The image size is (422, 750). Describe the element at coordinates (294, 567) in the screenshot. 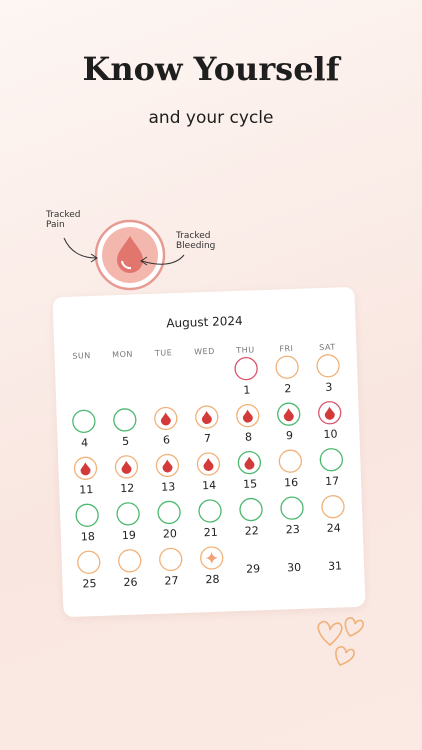

I see `day-number: 30` at that location.